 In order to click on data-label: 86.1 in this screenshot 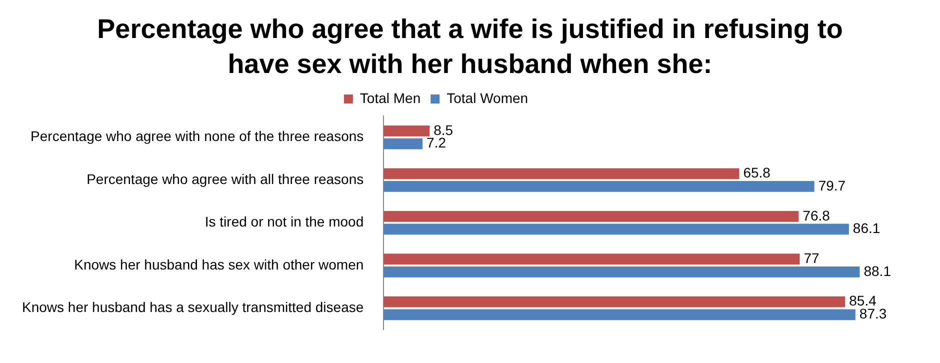, I will do `click(866, 228)`.